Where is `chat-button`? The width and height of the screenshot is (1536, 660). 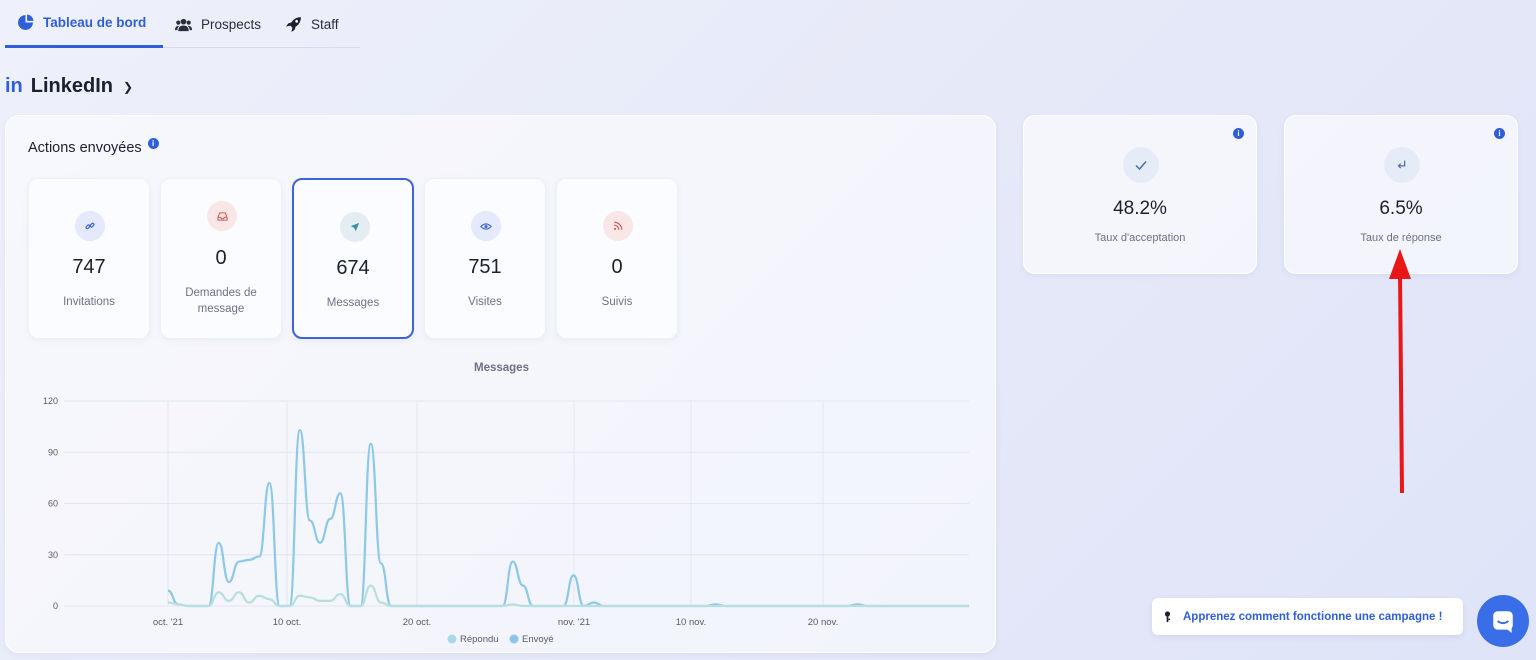 chat-button is located at coordinates (1503, 621).